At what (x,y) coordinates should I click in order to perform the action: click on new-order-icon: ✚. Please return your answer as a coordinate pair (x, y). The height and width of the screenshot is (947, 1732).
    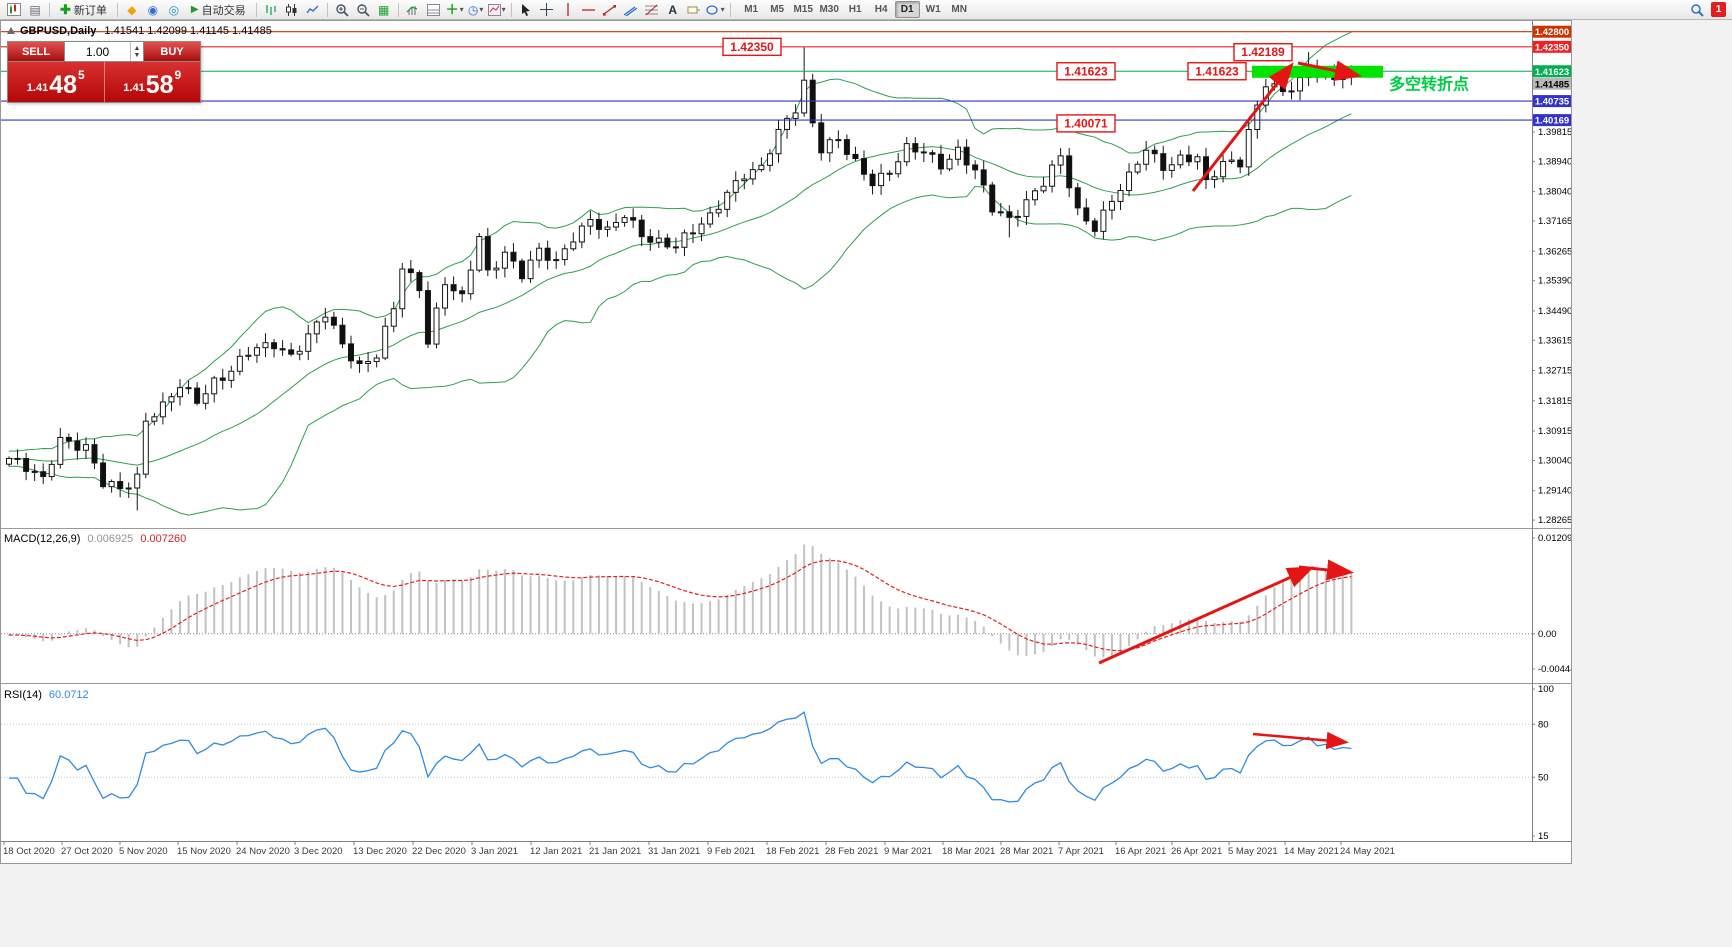
    Looking at the image, I should click on (65, 9).